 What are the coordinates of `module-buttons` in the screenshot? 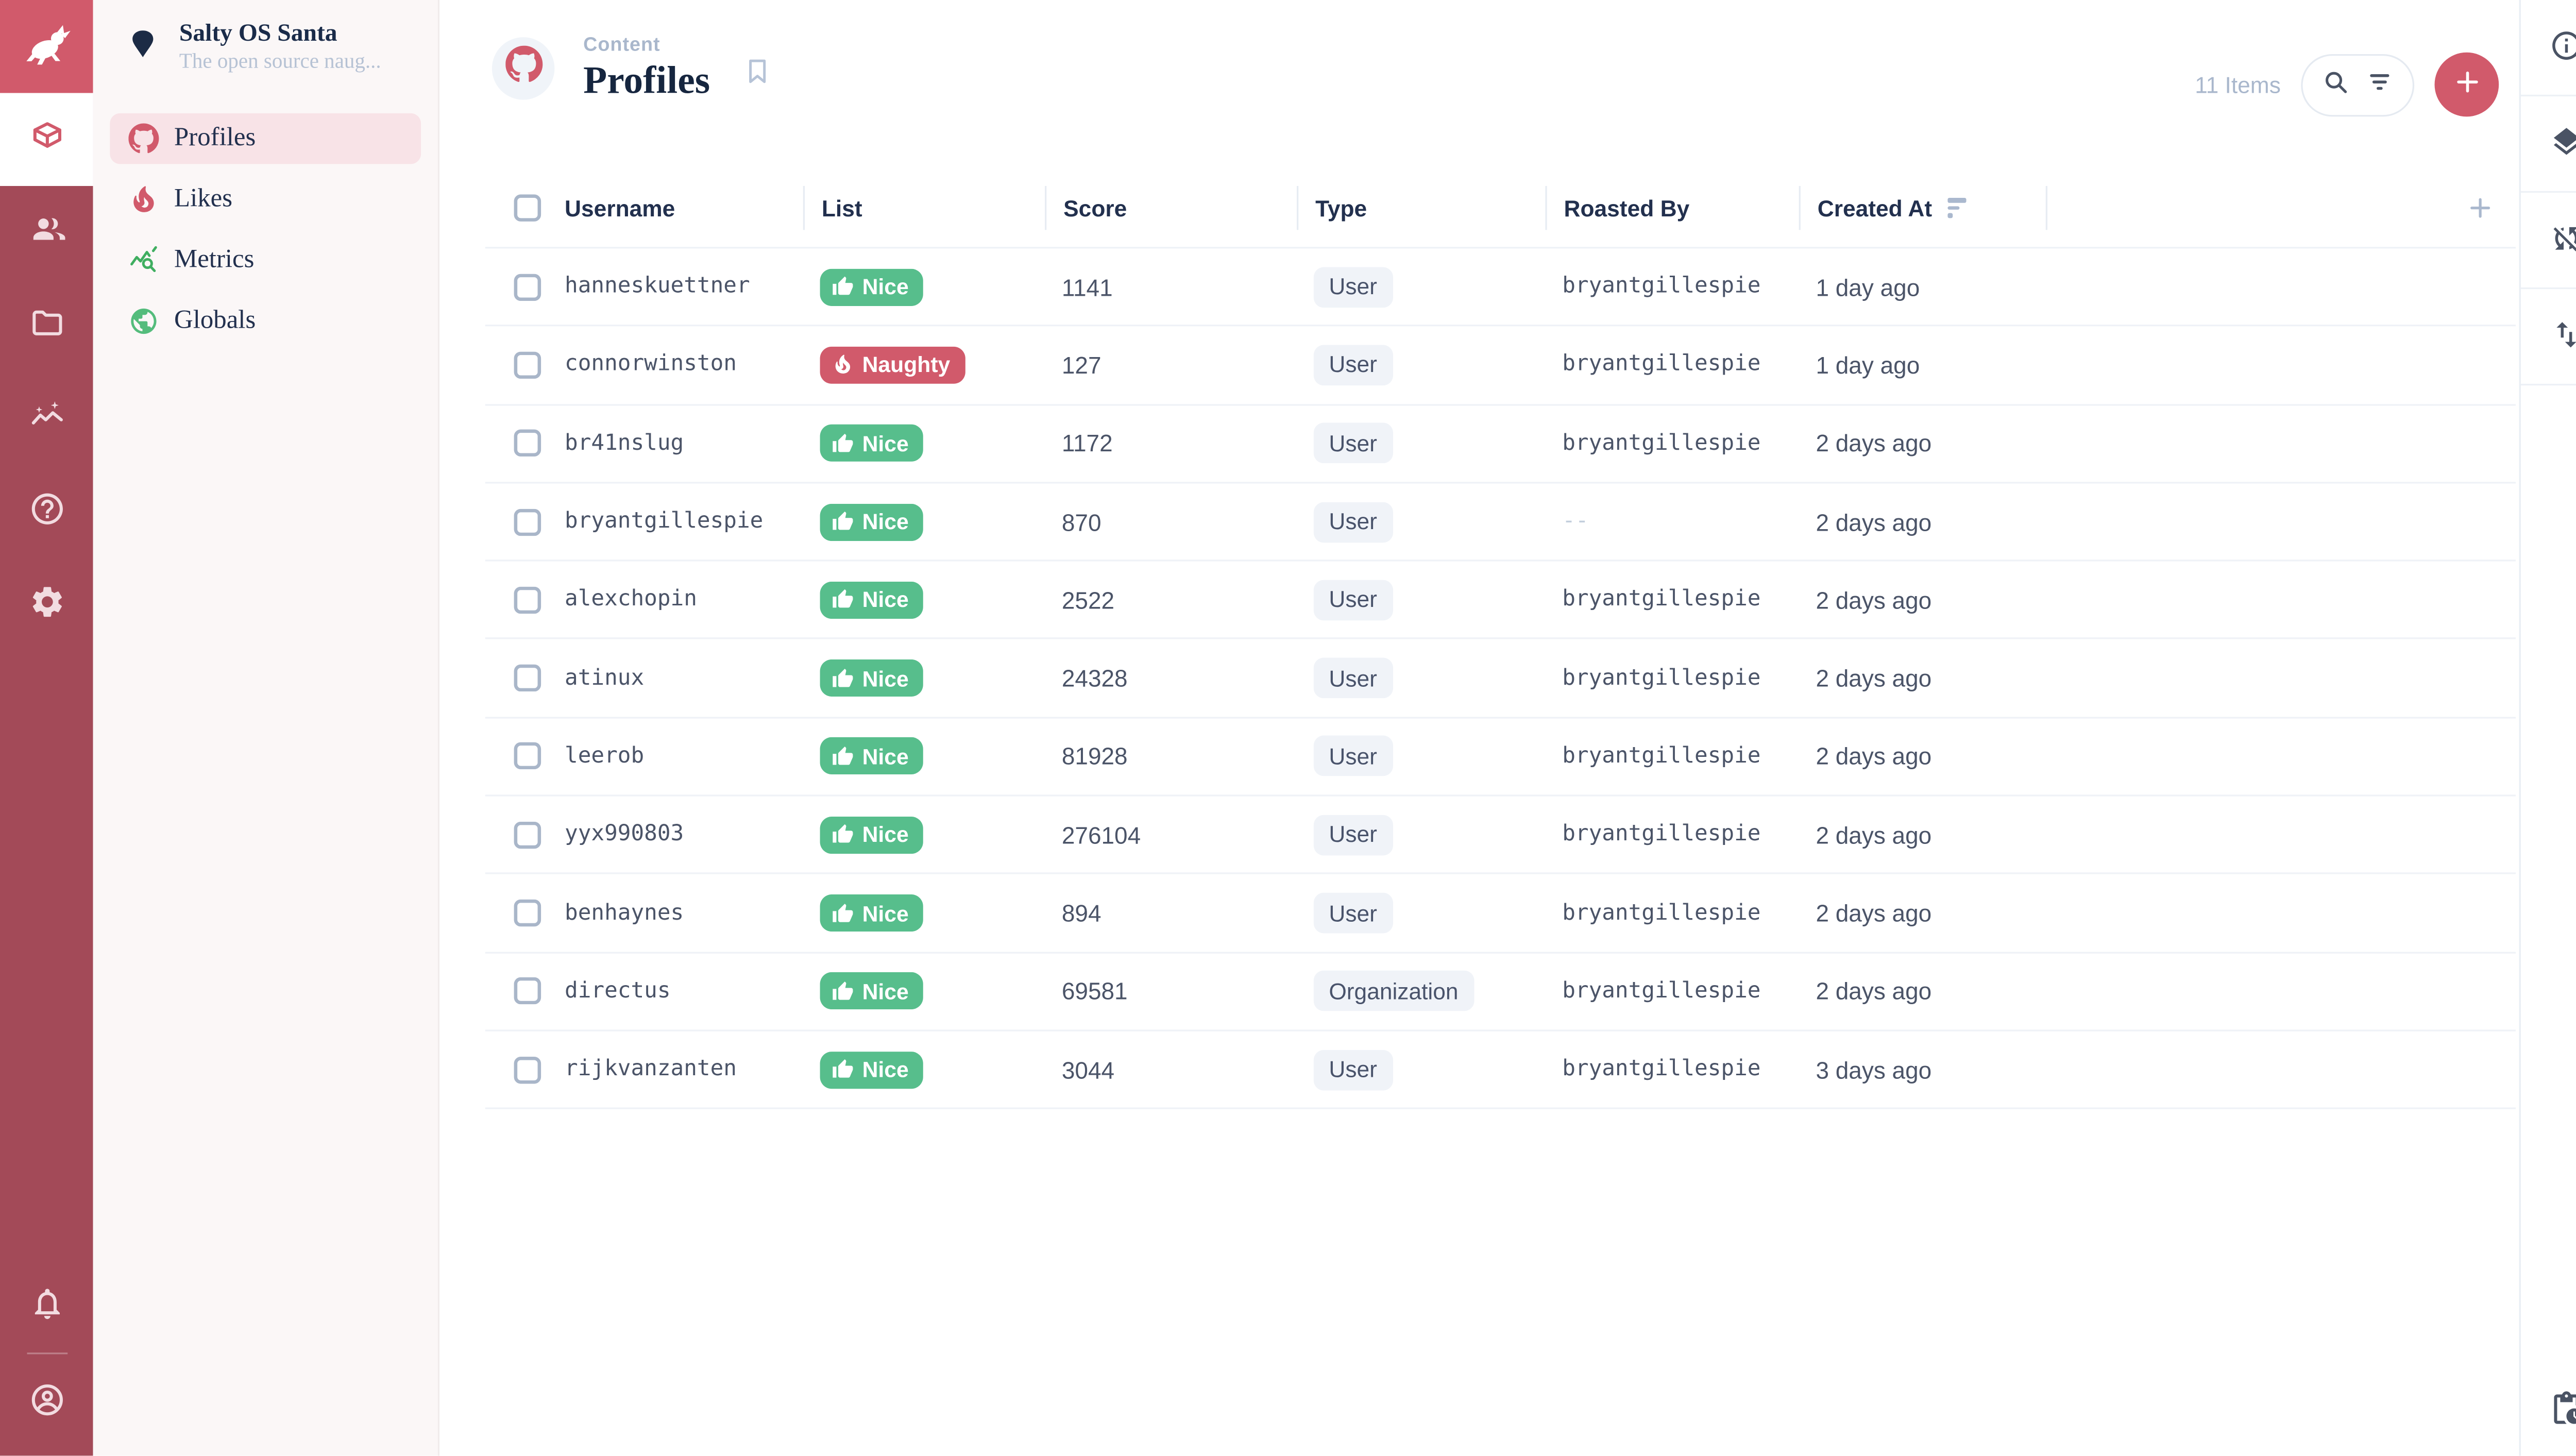 It's located at (46, 372).